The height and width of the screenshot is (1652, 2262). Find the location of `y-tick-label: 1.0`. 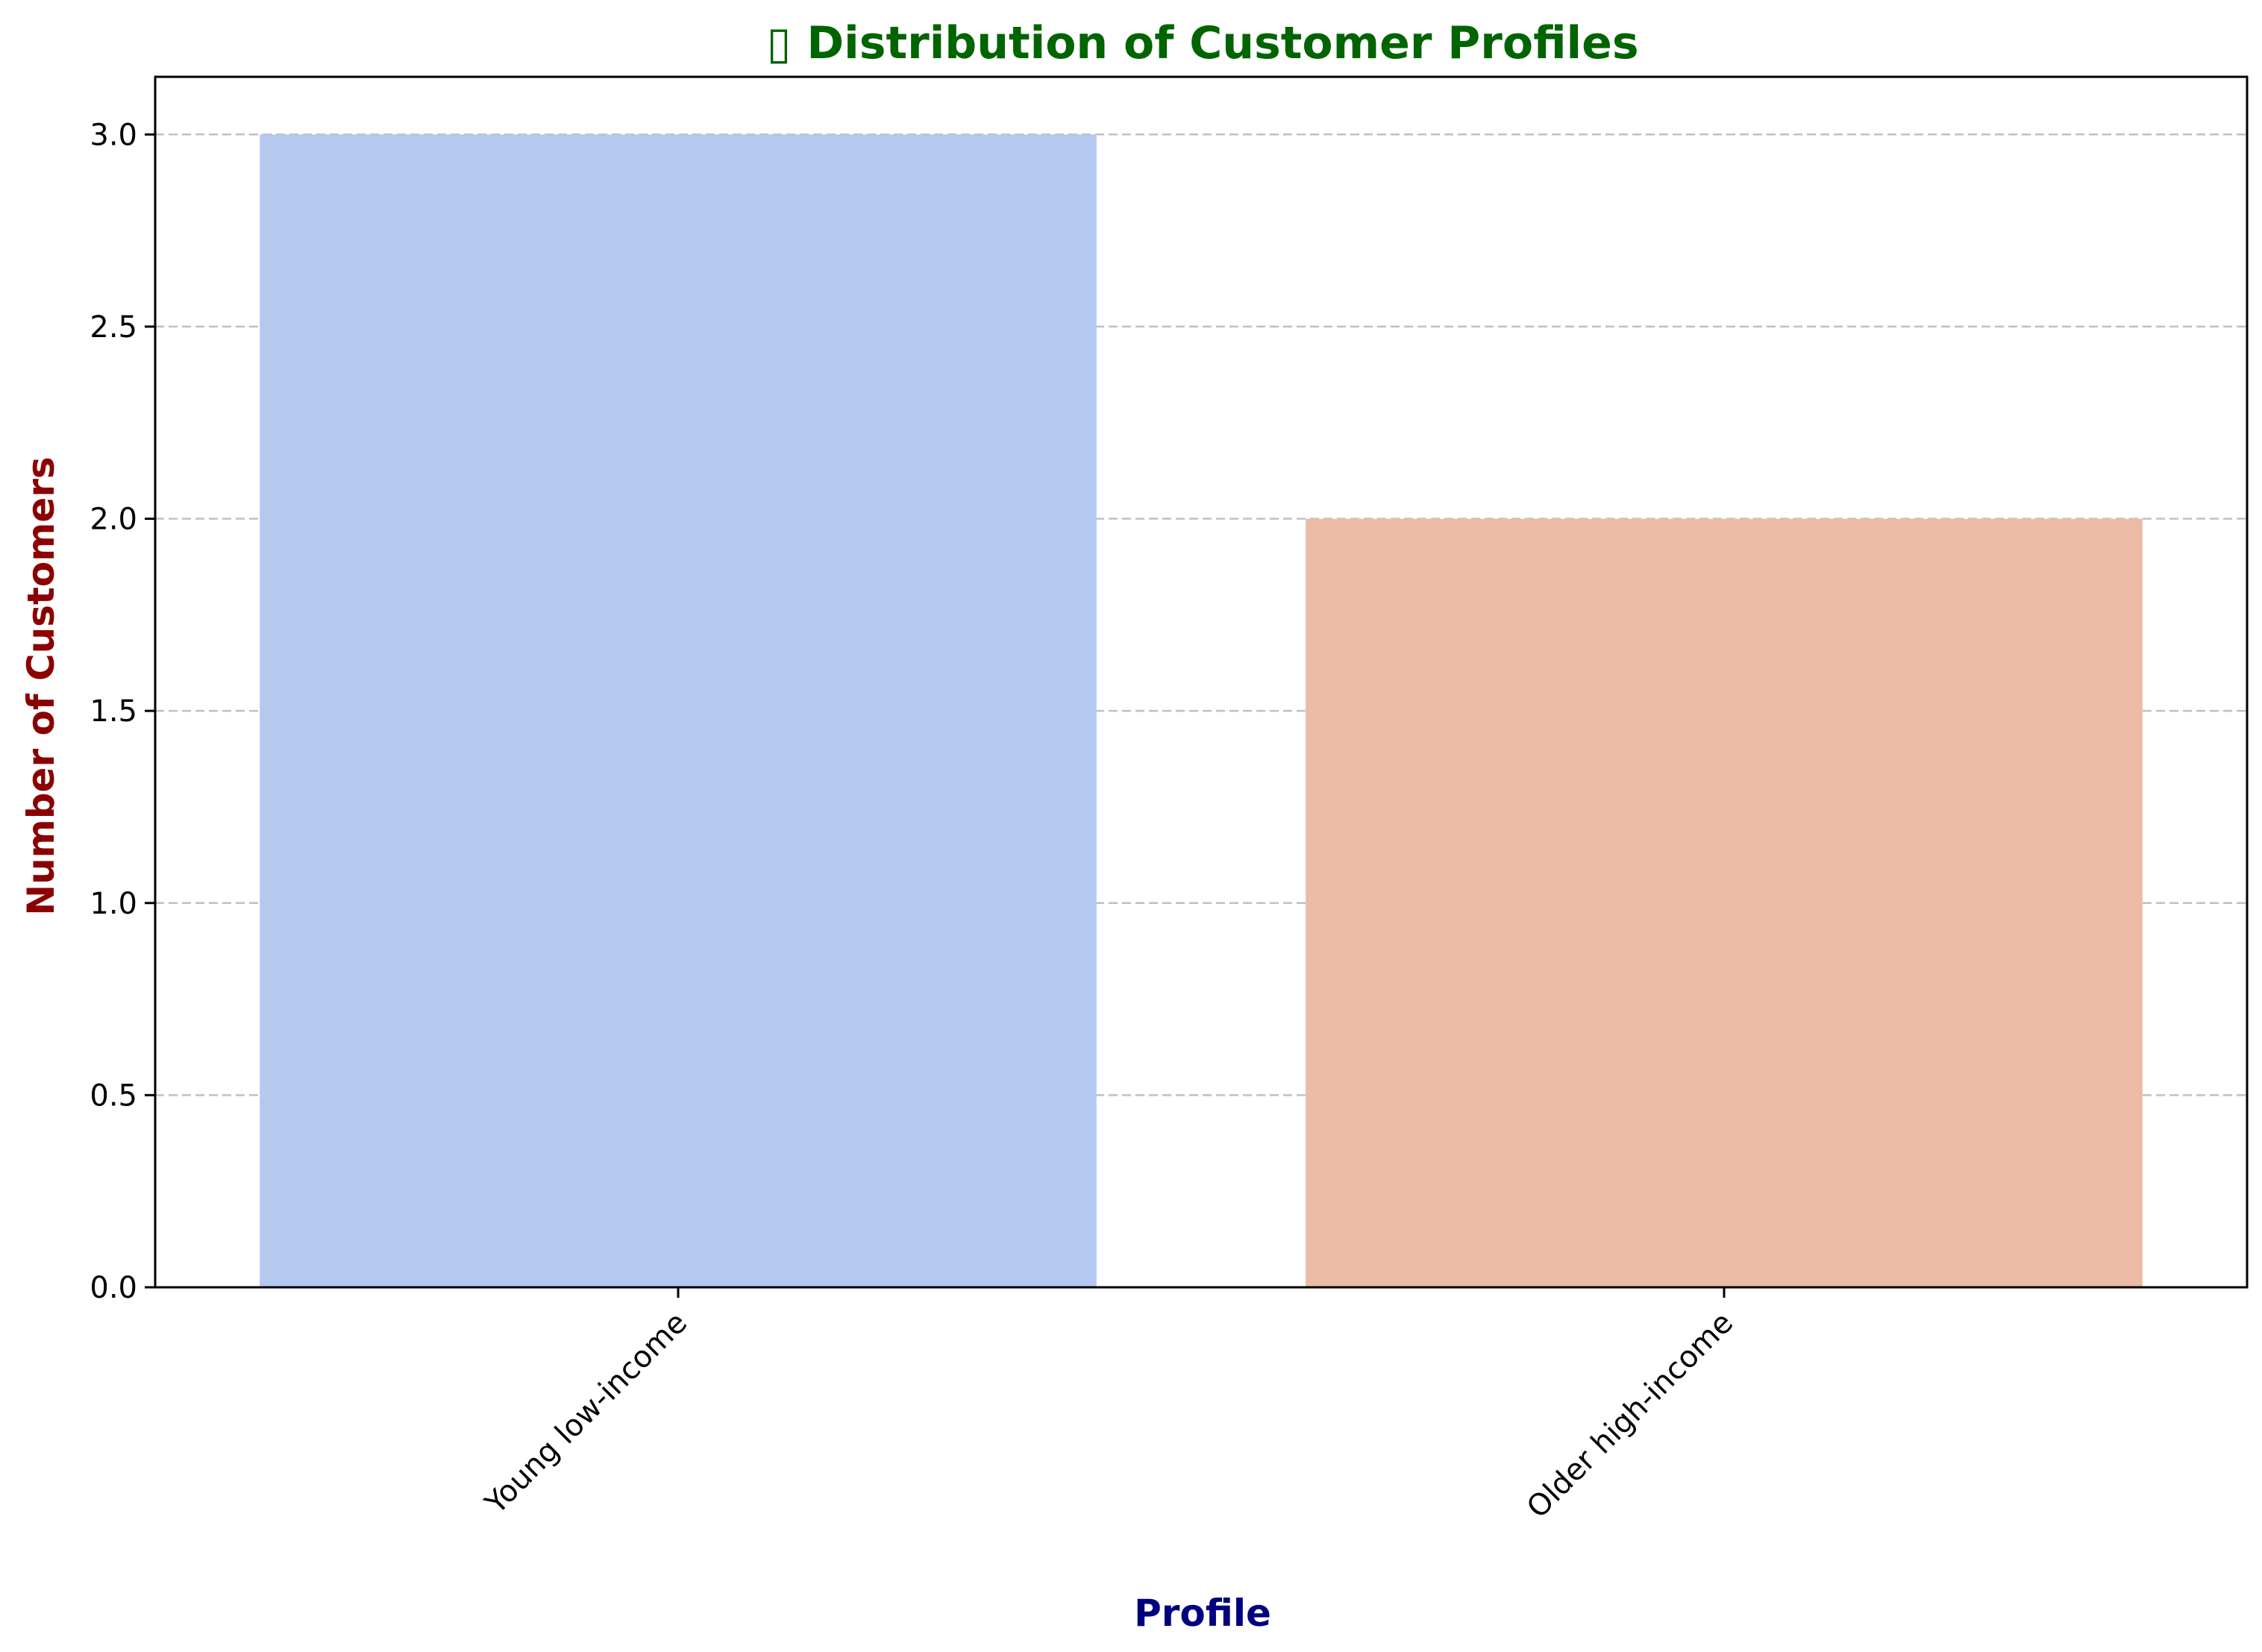

y-tick-label: 1.0 is located at coordinates (114, 904).